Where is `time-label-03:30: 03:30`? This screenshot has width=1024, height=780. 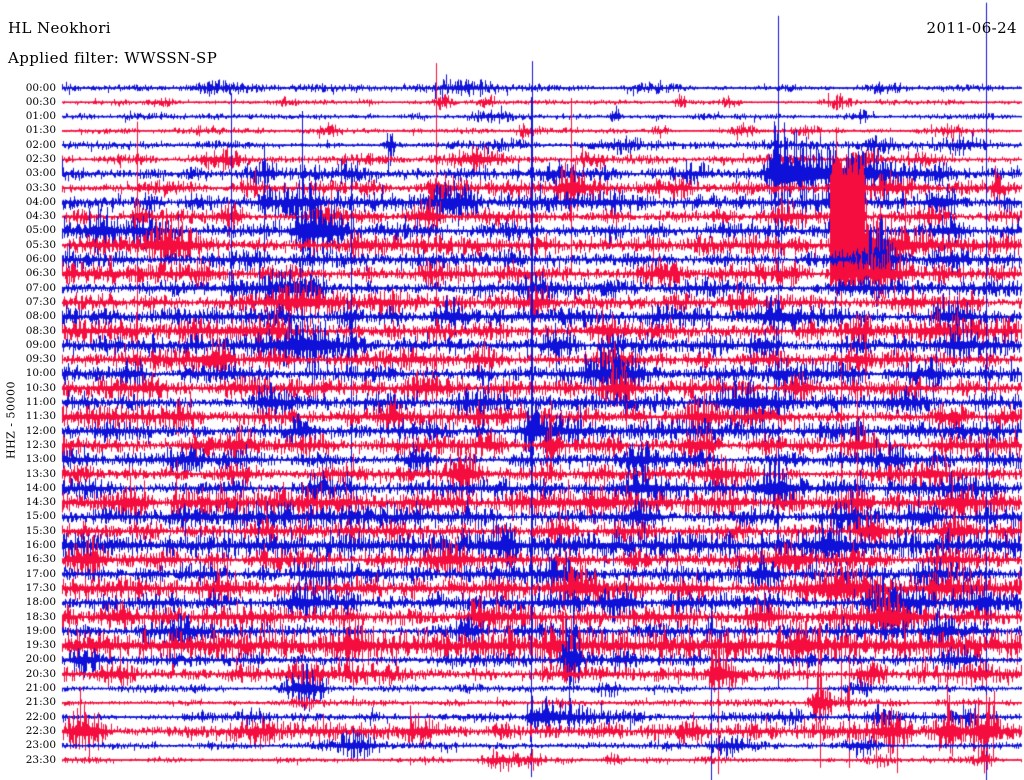
time-label-03:30: 03:30 is located at coordinates (40, 187).